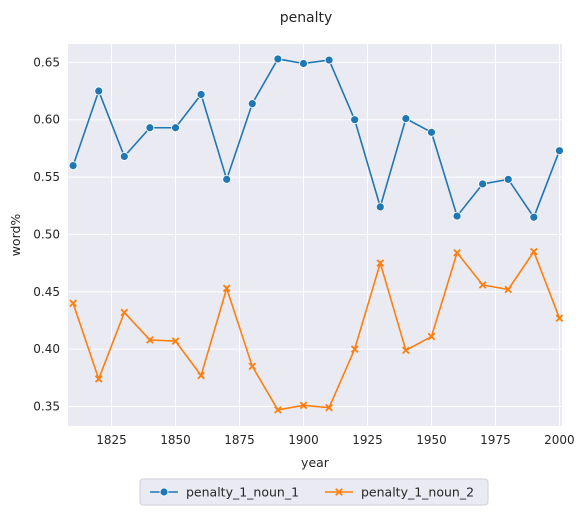 The width and height of the screenshot is (582, 515). What do you see at coordinates (495, 440) in the screenshot?
I see `x-tick-label: 1975` at bounding box center [495, 440].